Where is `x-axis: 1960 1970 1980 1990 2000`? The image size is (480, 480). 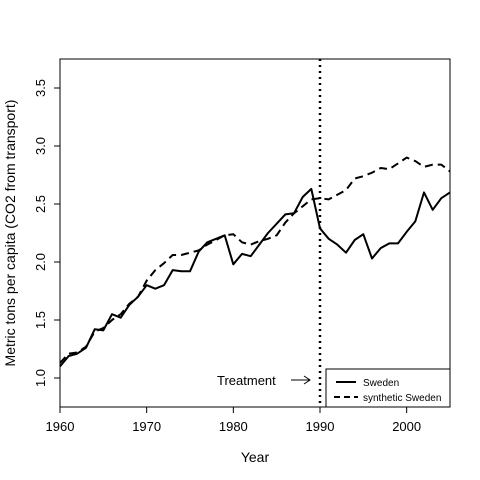 x-axis: 1960 1970 1980 1990 2000 is located at coordinates (233, 420).